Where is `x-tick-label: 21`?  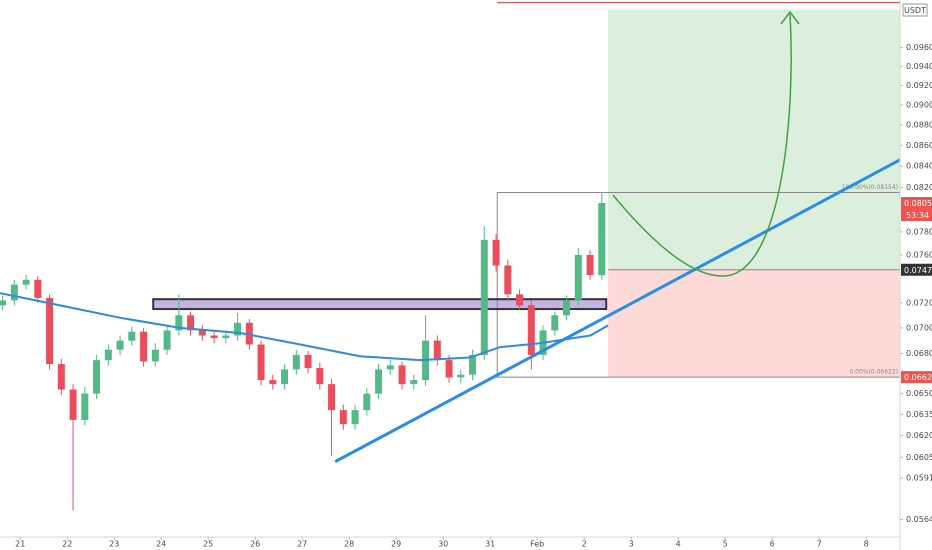 x-tick-label: 21 is located at coordinates (20, 544).